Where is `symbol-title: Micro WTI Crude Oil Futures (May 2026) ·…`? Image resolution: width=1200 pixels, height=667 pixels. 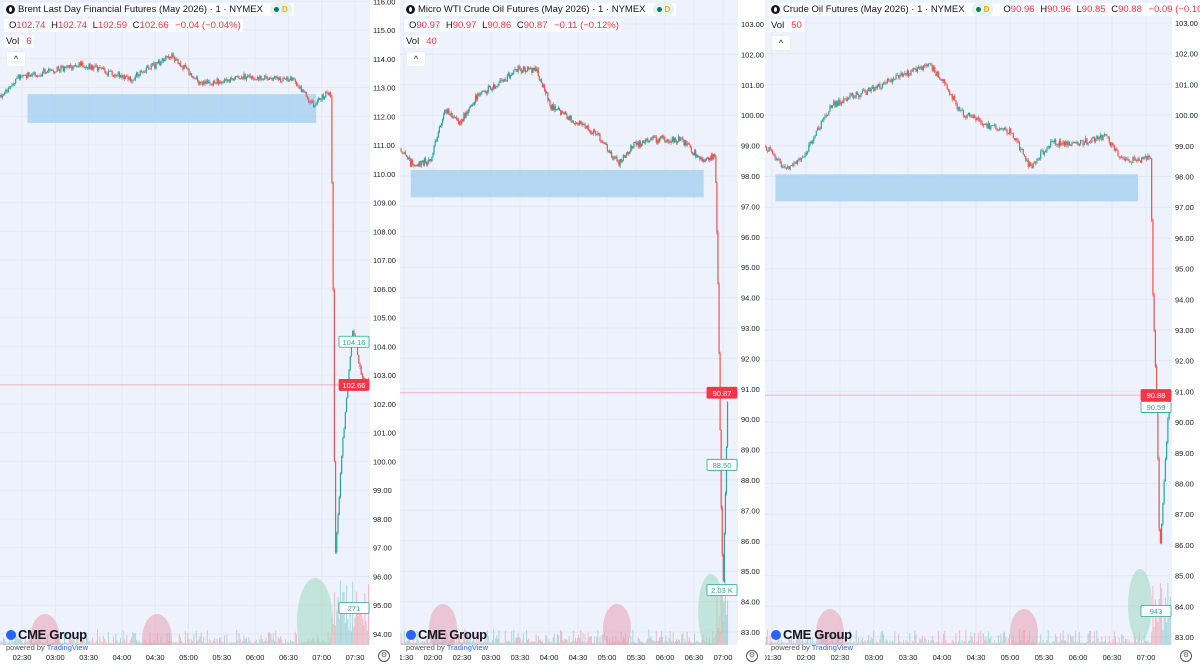 symbol-title: Micro WTI Crude Oil Futures (May 2026) ·… is located at coordinates (532, 9).